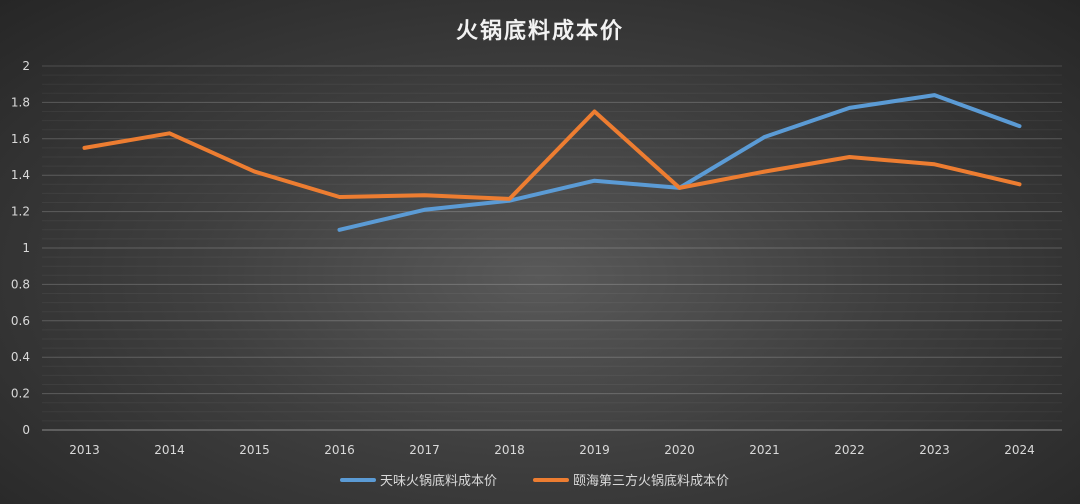  What do you see at coordinates (679, 450) in the screenshot?
I see `x-tick-label: 2020` at bounding box center [679, 450].